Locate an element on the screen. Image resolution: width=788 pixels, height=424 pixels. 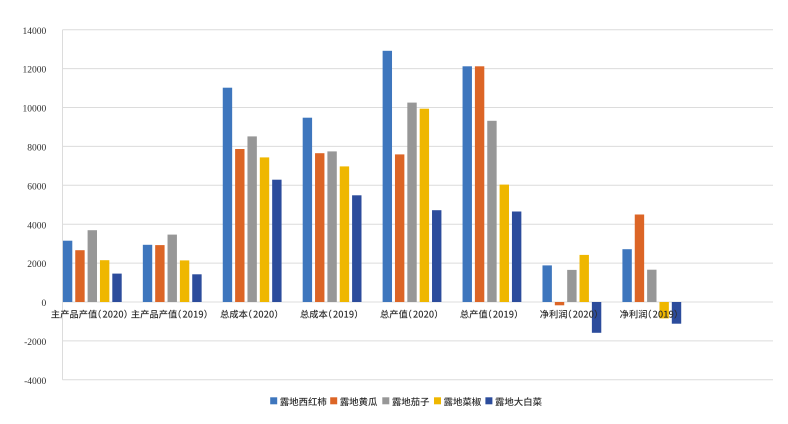
svg-text: 0 is located at coordinates (44, 304).